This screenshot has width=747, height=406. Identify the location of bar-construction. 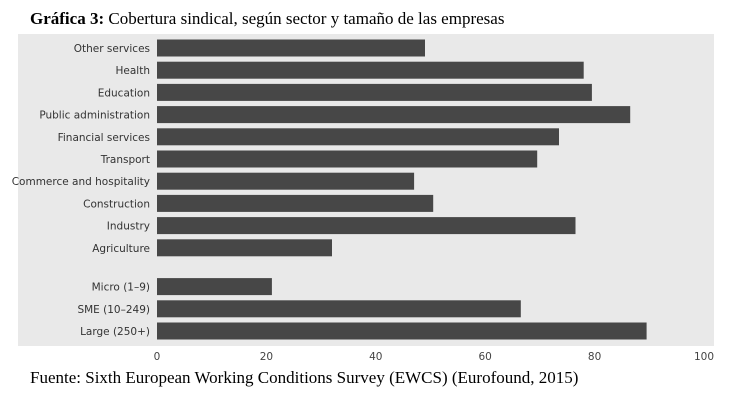
(295, 203).